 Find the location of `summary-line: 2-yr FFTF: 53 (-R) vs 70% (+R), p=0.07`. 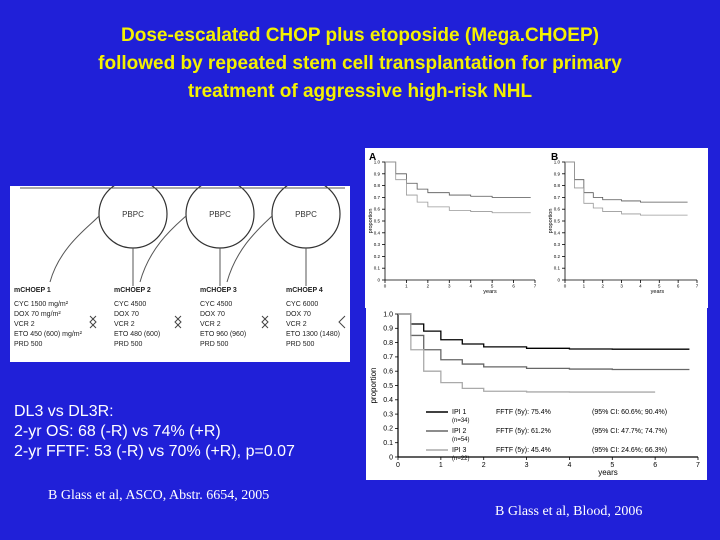

summary-line: 2-yr FFTF: 53 (-R) vs 70% (+R), p=0.07 is located at coordinates (154, 451).